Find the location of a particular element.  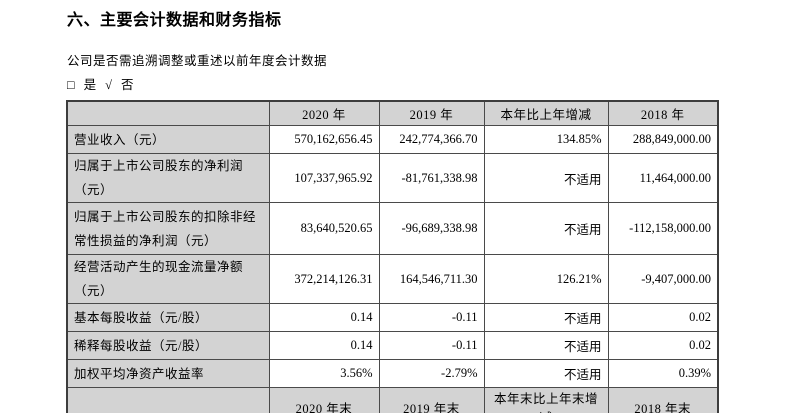

row-basic-eps: 基本每股收益（元/股） 0.14 -0.11 不适用 0.02 is located at coordinates (392, 317).